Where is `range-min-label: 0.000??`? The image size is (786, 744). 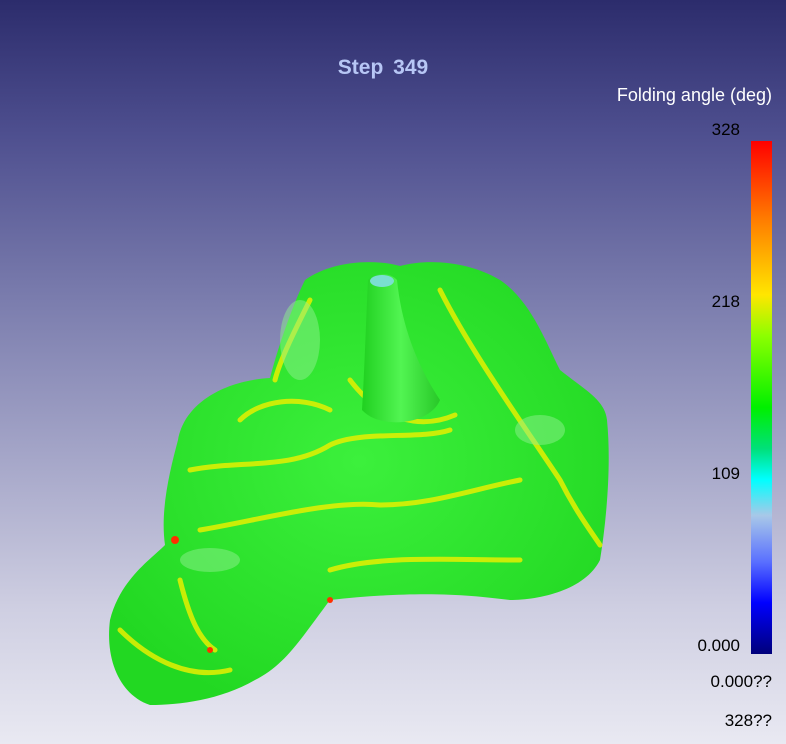
range-min-label: 0.000?? is located at coordinates (741, 681).